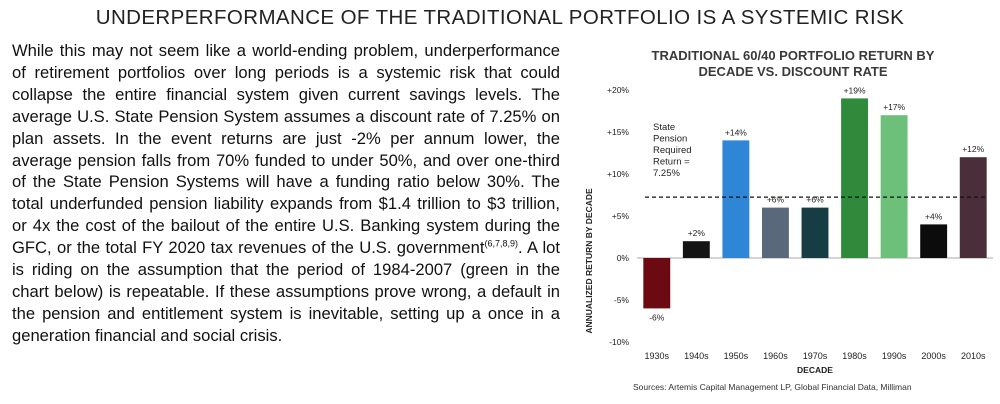 The height and width of the screenshot is (404, 1000). What do you see at coordinates (736, 356) in the screenshot?
I see `x-tick-label: 1950s` at bounding box center [736, 356].